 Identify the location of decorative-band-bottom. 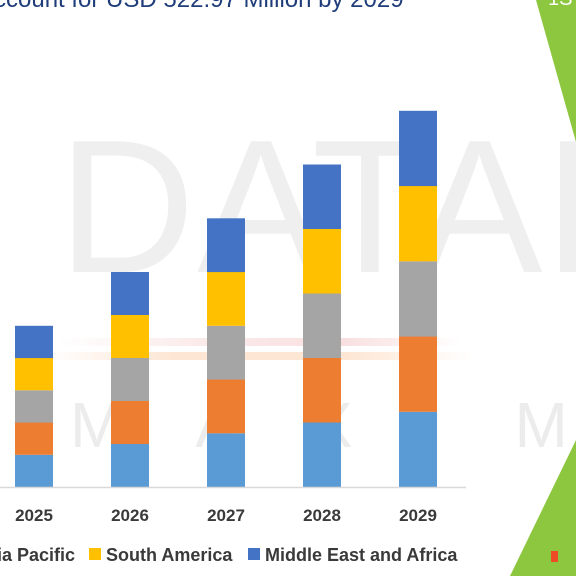
(288, 356).